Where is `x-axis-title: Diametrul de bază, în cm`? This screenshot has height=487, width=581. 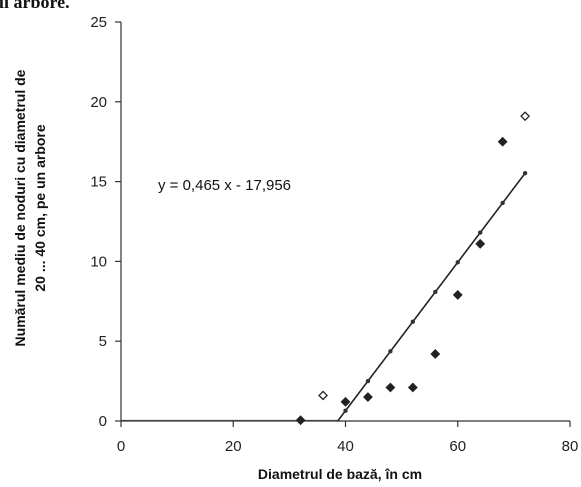 x-axis-title: Diametrul de bază, în cm is located at coordinates (340, 474).